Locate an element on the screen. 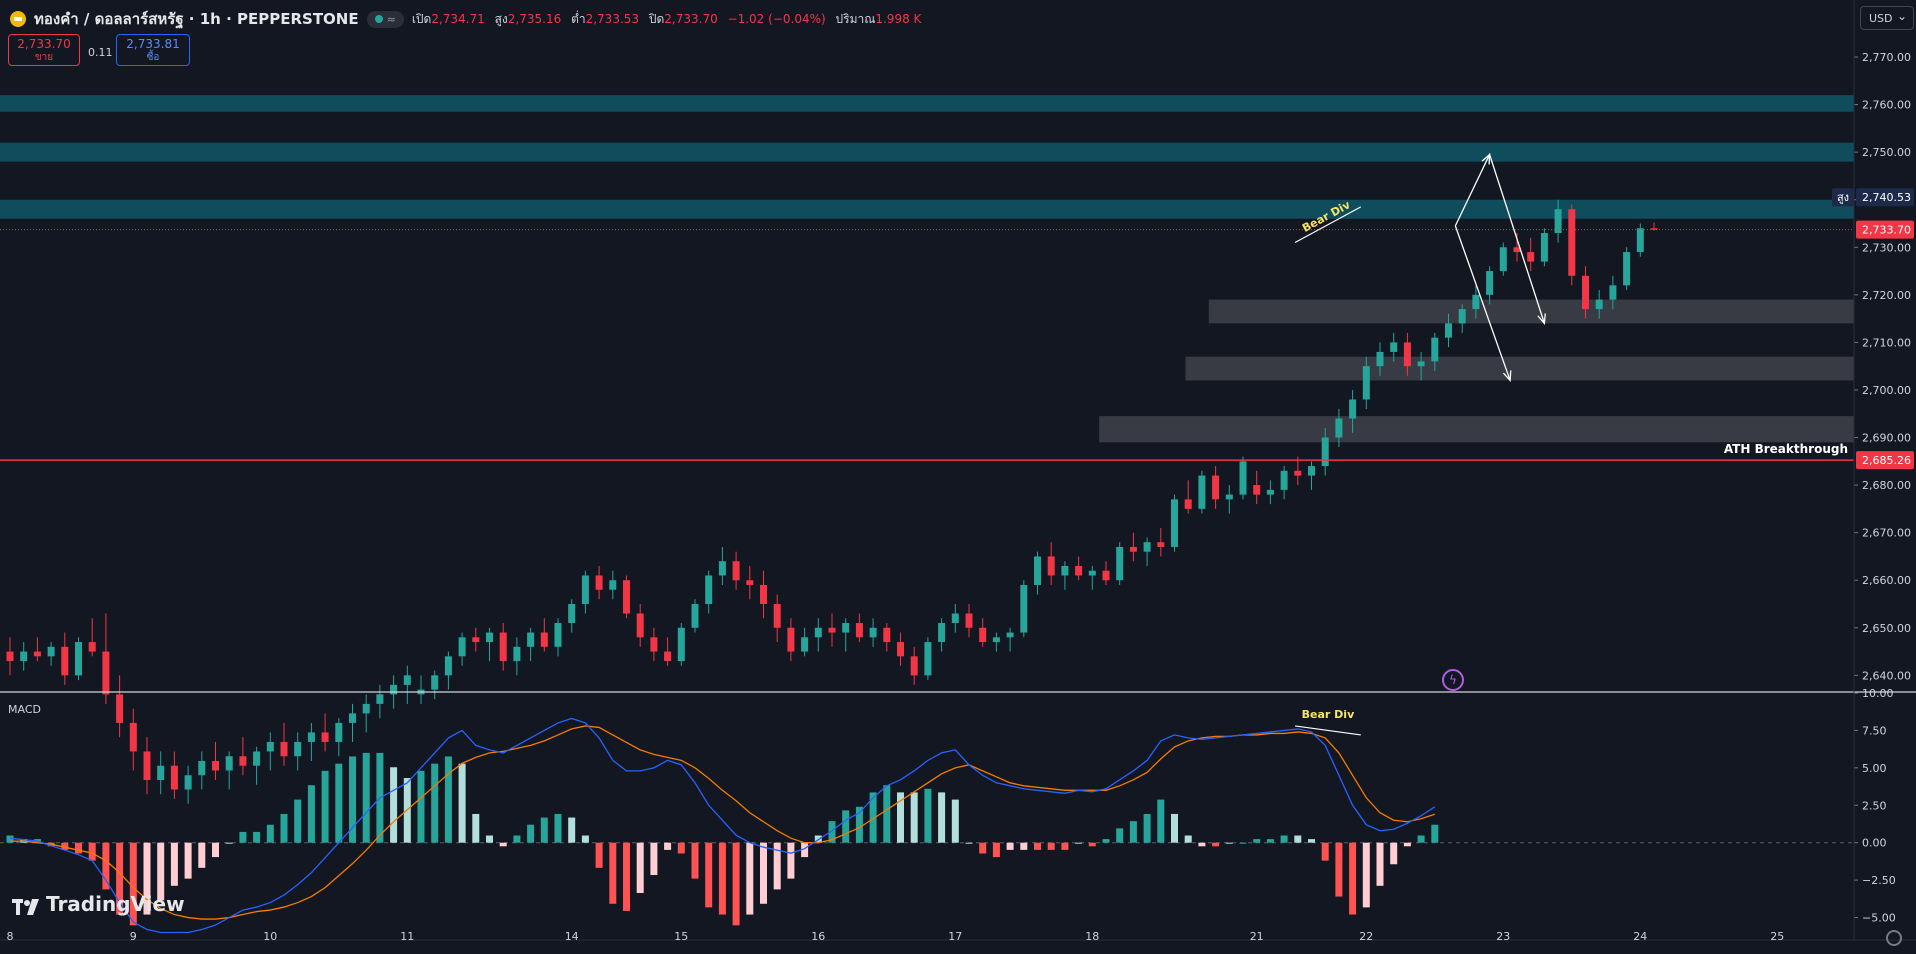 Image resolution: width=1916 pixels, height=954 pixels. price-axis-label: 2,760.00 is located at coordinates (1886, 105).